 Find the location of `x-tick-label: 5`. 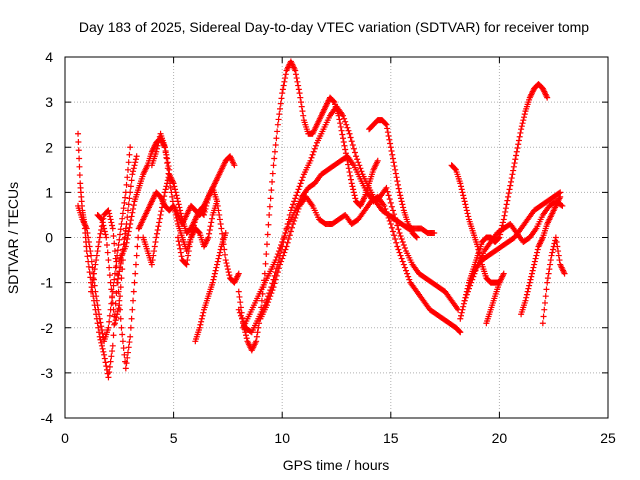

x-tick-label: 5 is located at coordinates (174, 438).